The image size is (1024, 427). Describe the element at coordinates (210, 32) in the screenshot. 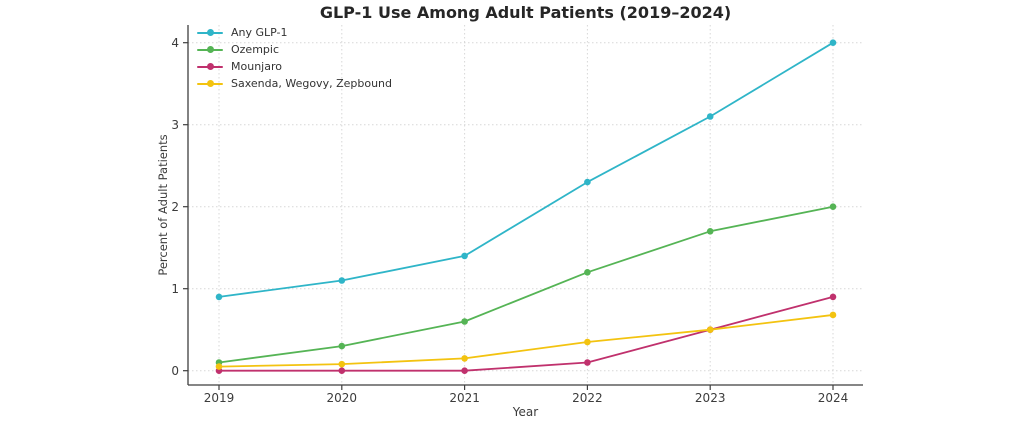

I see `legend-marker-any-glp1` at that location.